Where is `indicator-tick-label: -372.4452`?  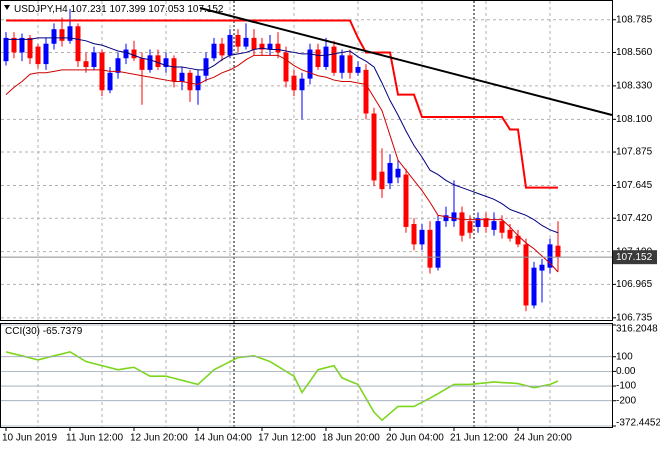 indicator-tick-label: -372.4452 is located at coordinates (638, 423).